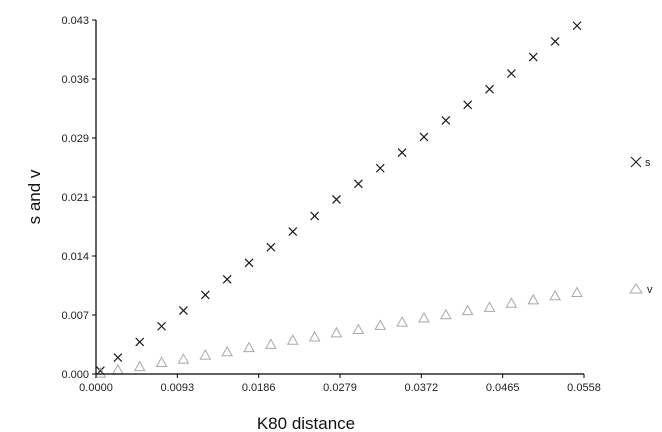  Describe the element at coordinates (648, 163) in the screenshot. I see `legend-label-s: s` at that location.